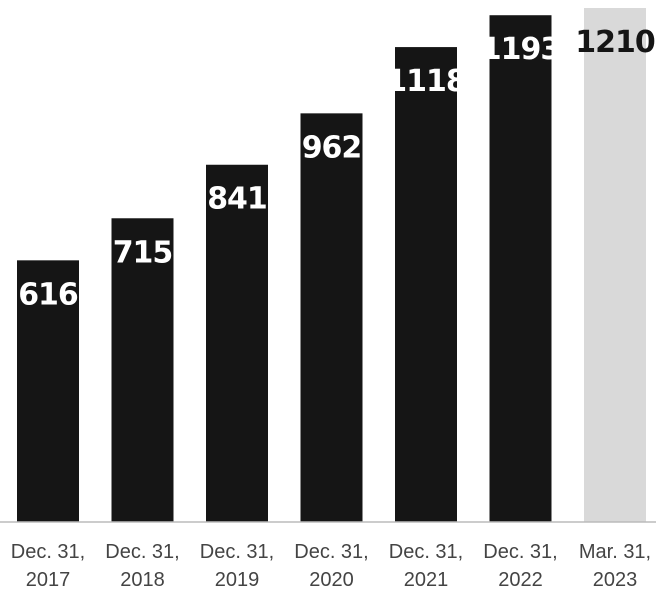 Image resolution: width=656 pixels, height=591 pixels. What do you see at coordinates (615, 580) in the screenshot?
I see `x-tick-label-6-line-1: 2023` at bounding box center [615, 580].